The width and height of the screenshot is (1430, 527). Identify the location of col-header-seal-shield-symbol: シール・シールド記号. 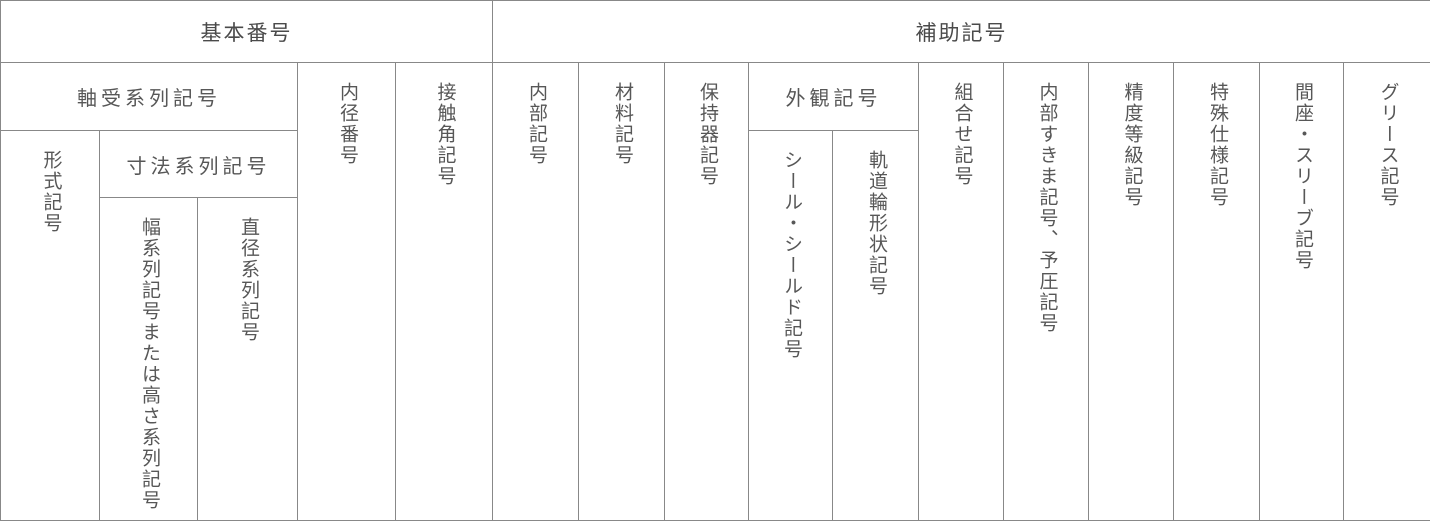
(791, 325).